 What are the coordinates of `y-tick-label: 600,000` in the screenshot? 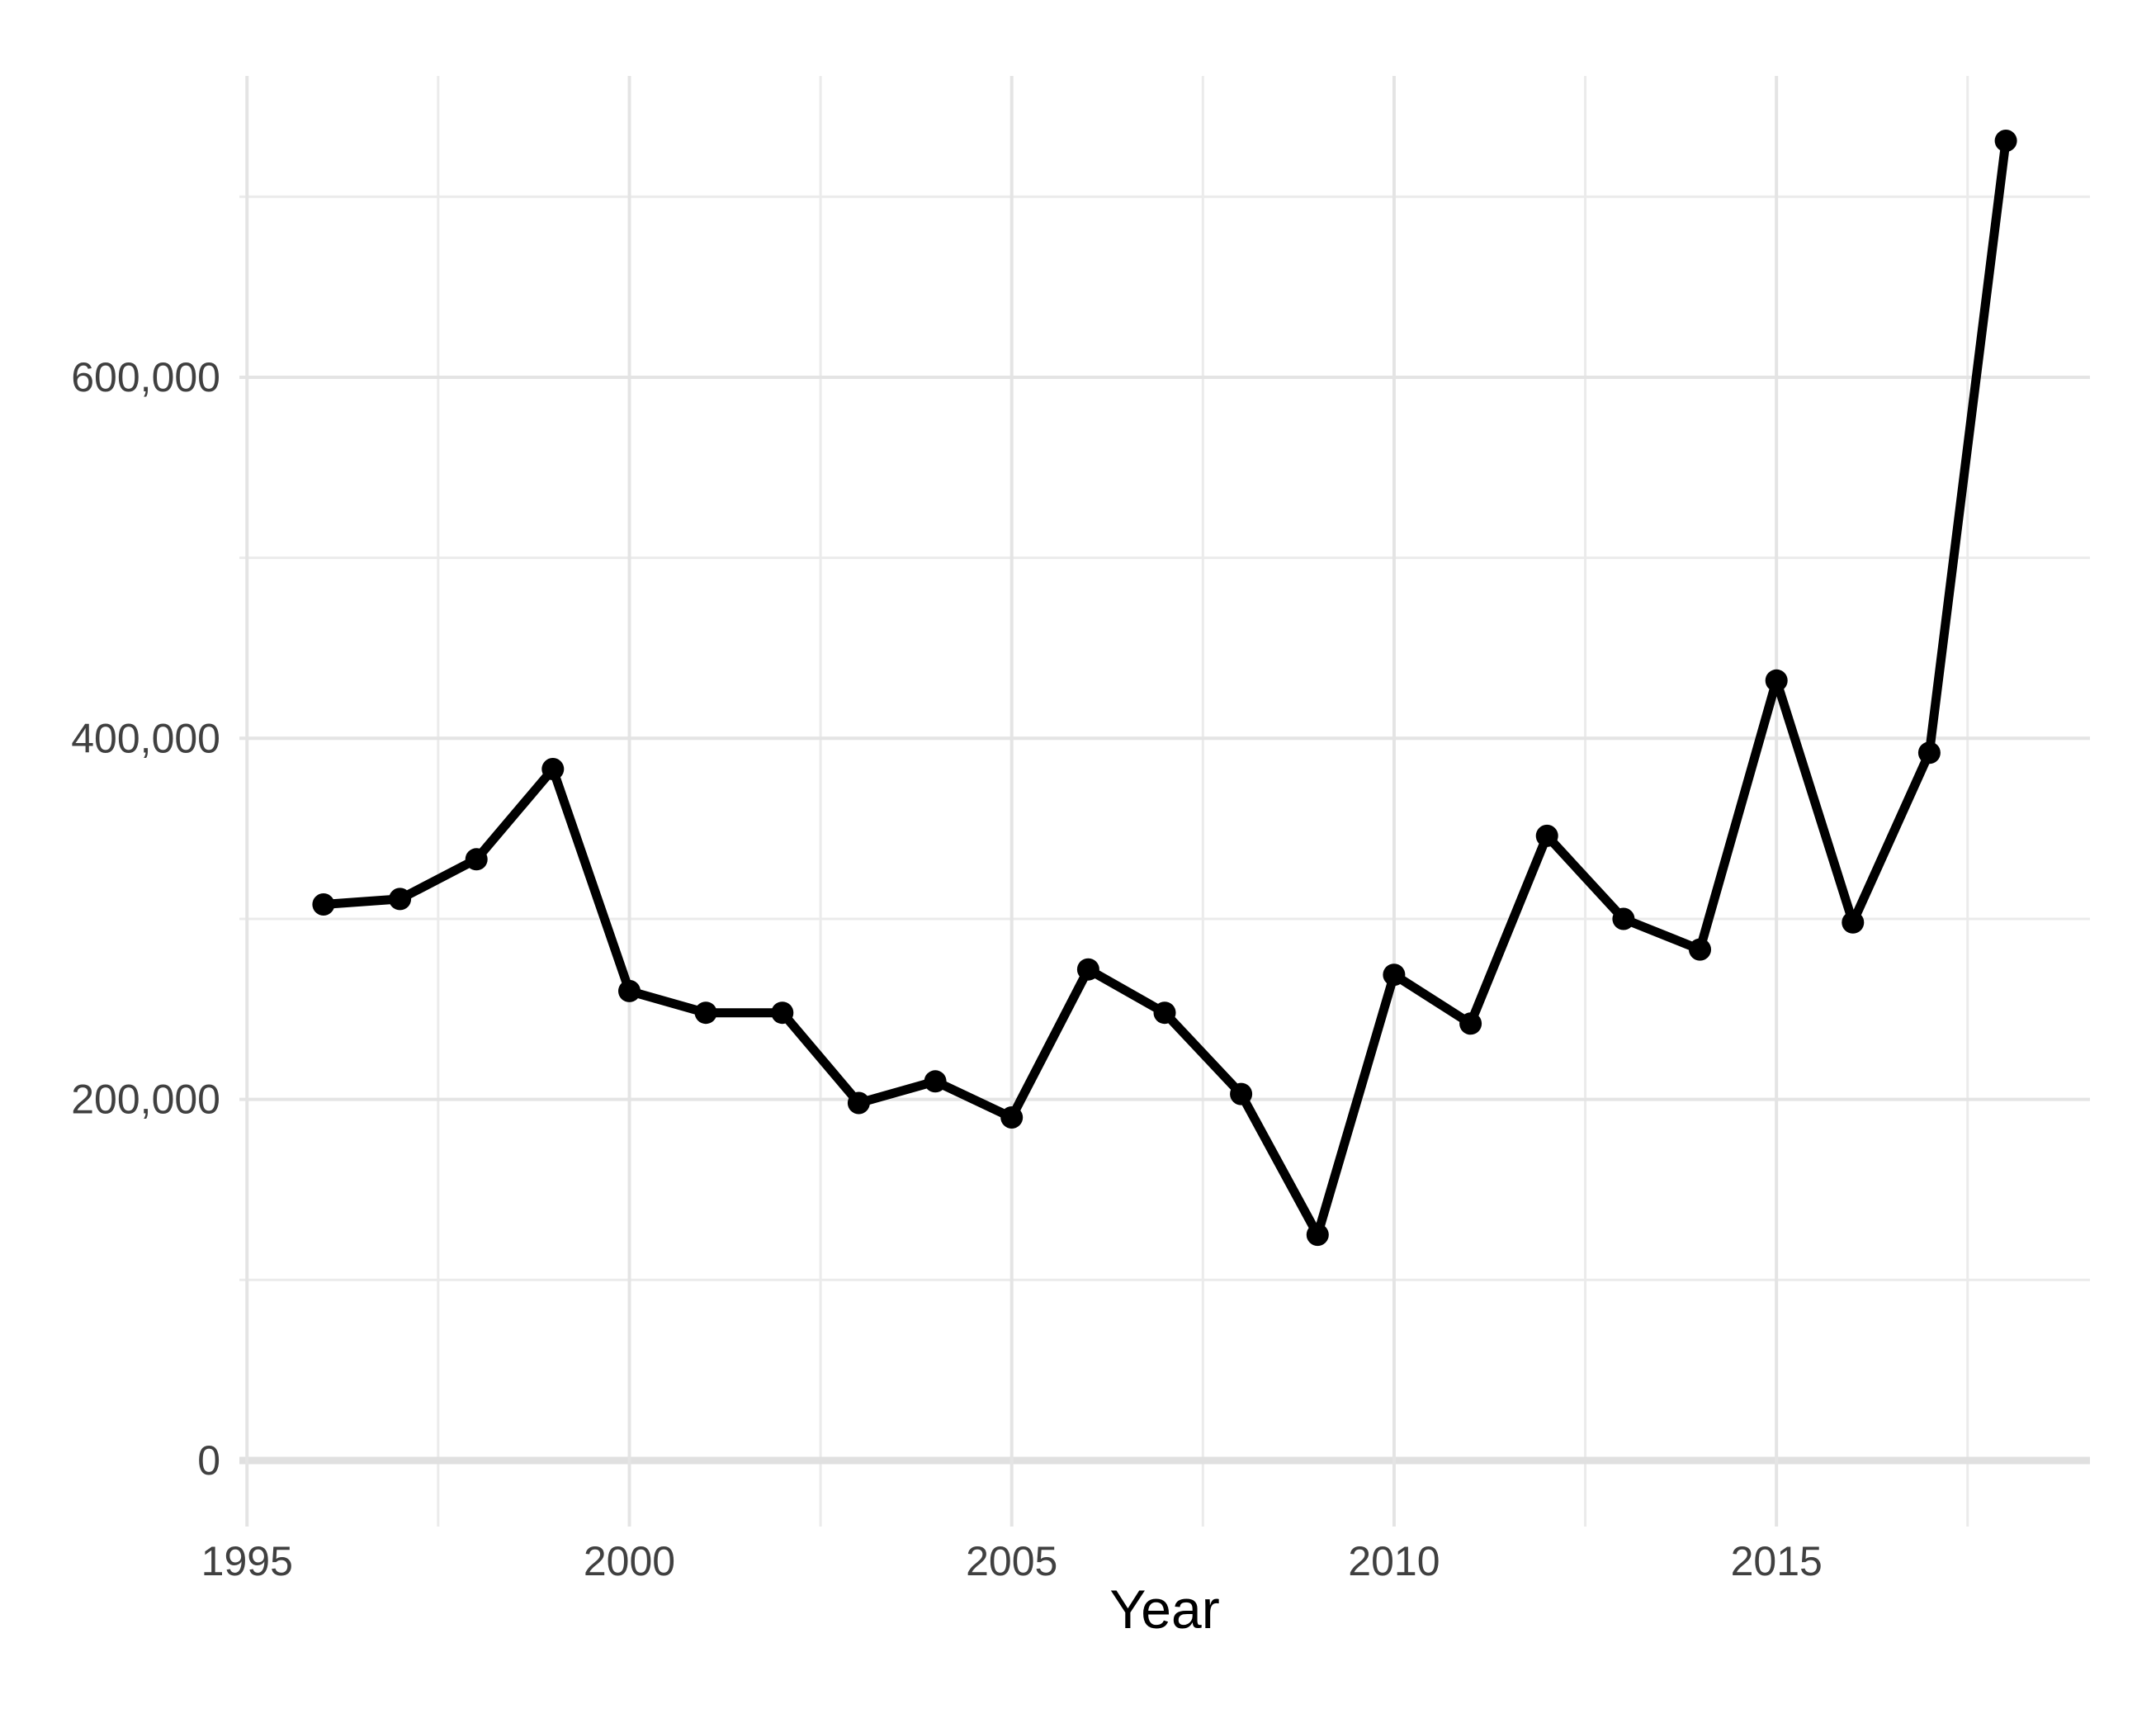 It's located at (145, 377).